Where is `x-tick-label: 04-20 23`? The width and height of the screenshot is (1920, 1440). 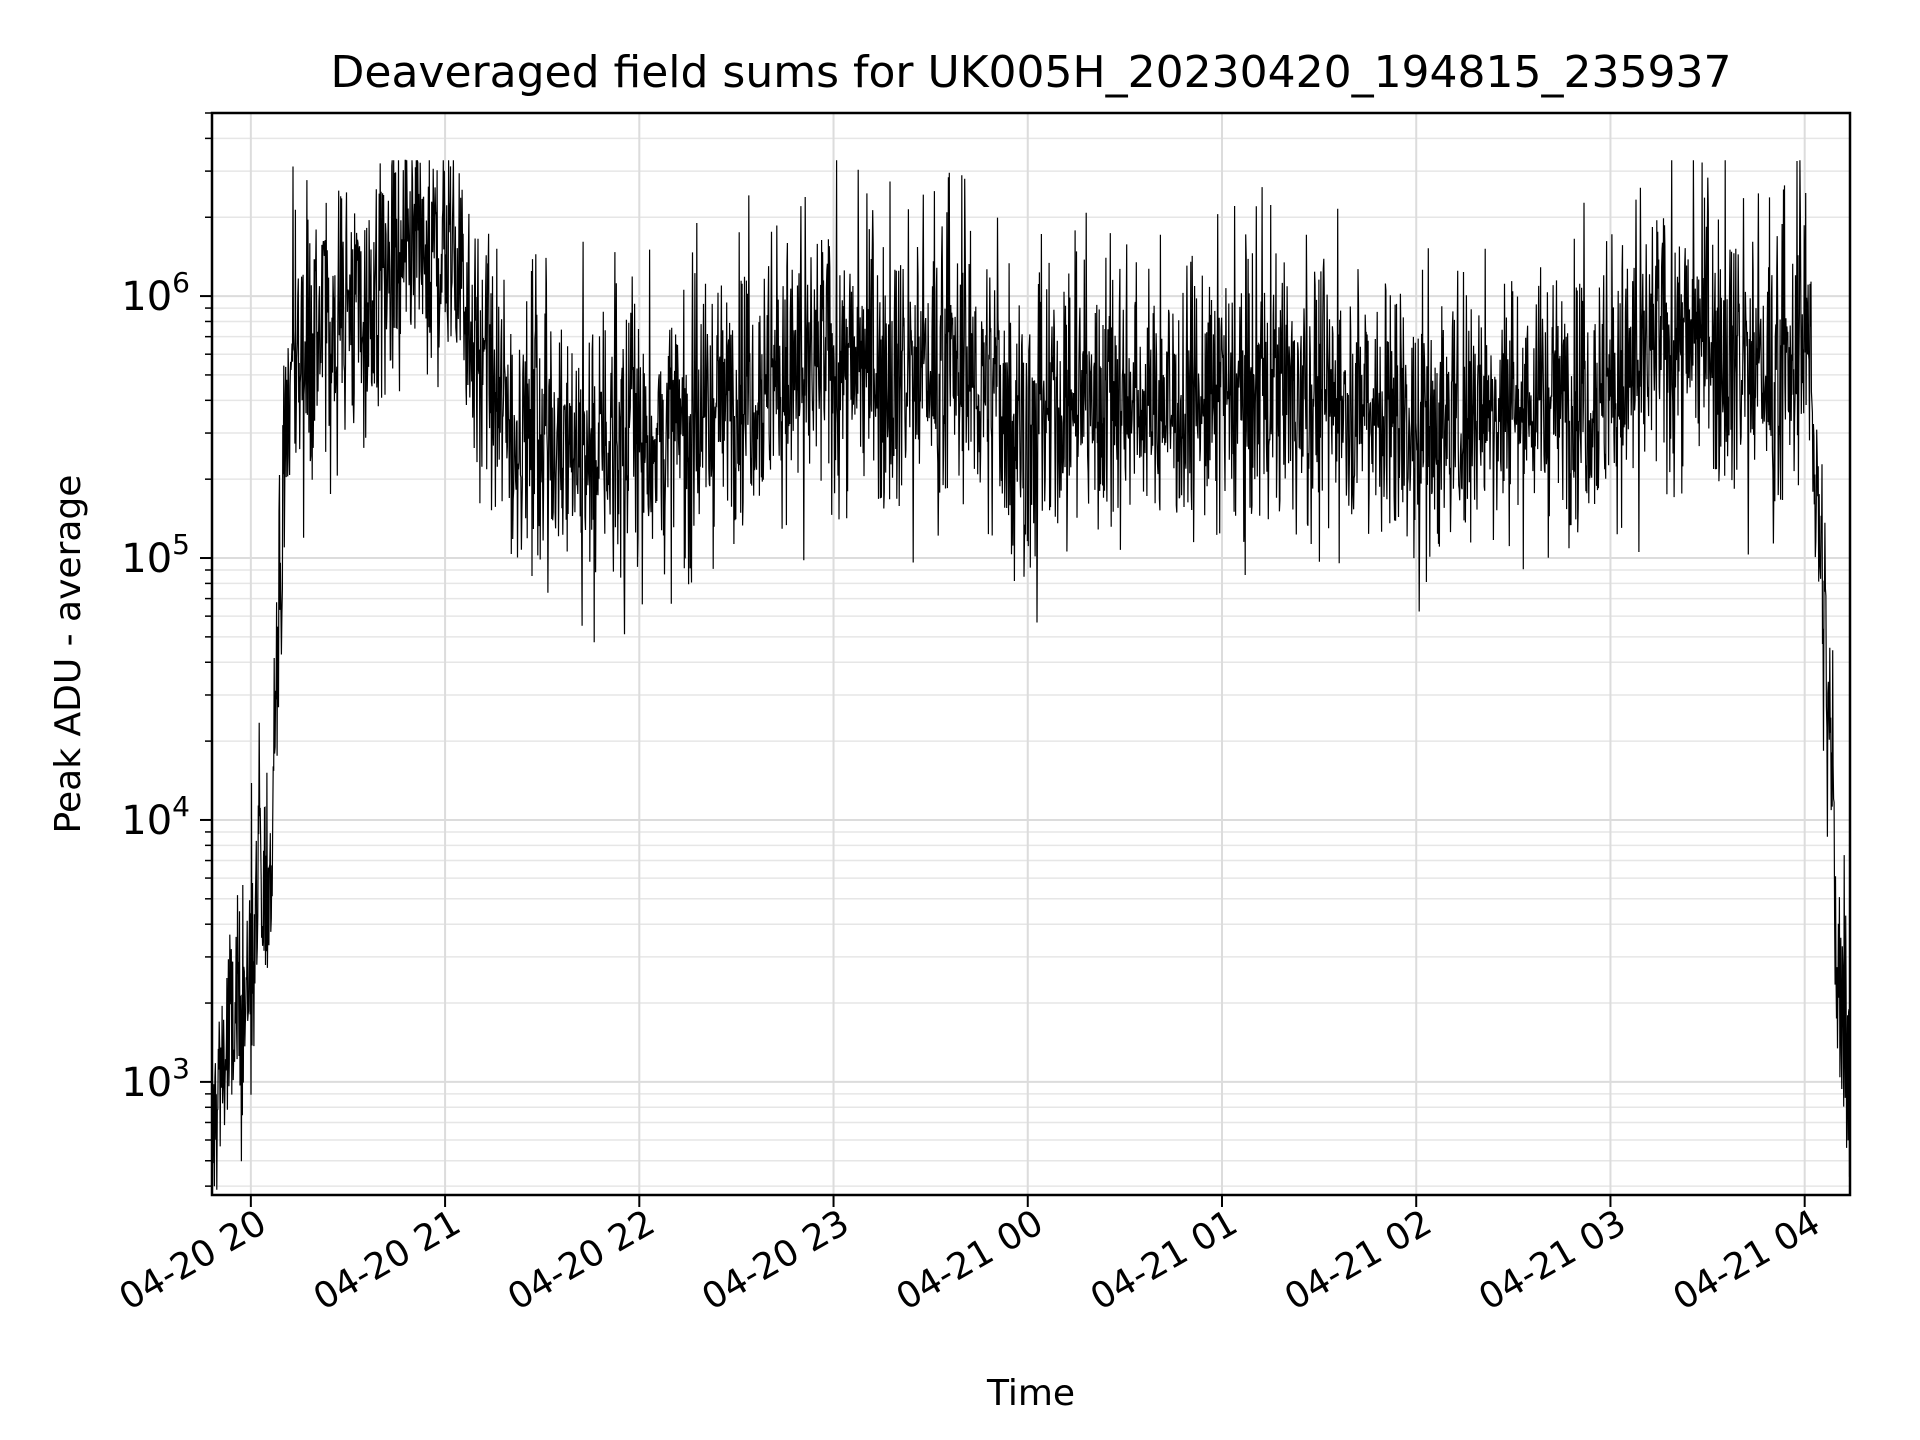
x-tick-label: 04-20 23 is located at coordinates (775, 1260).